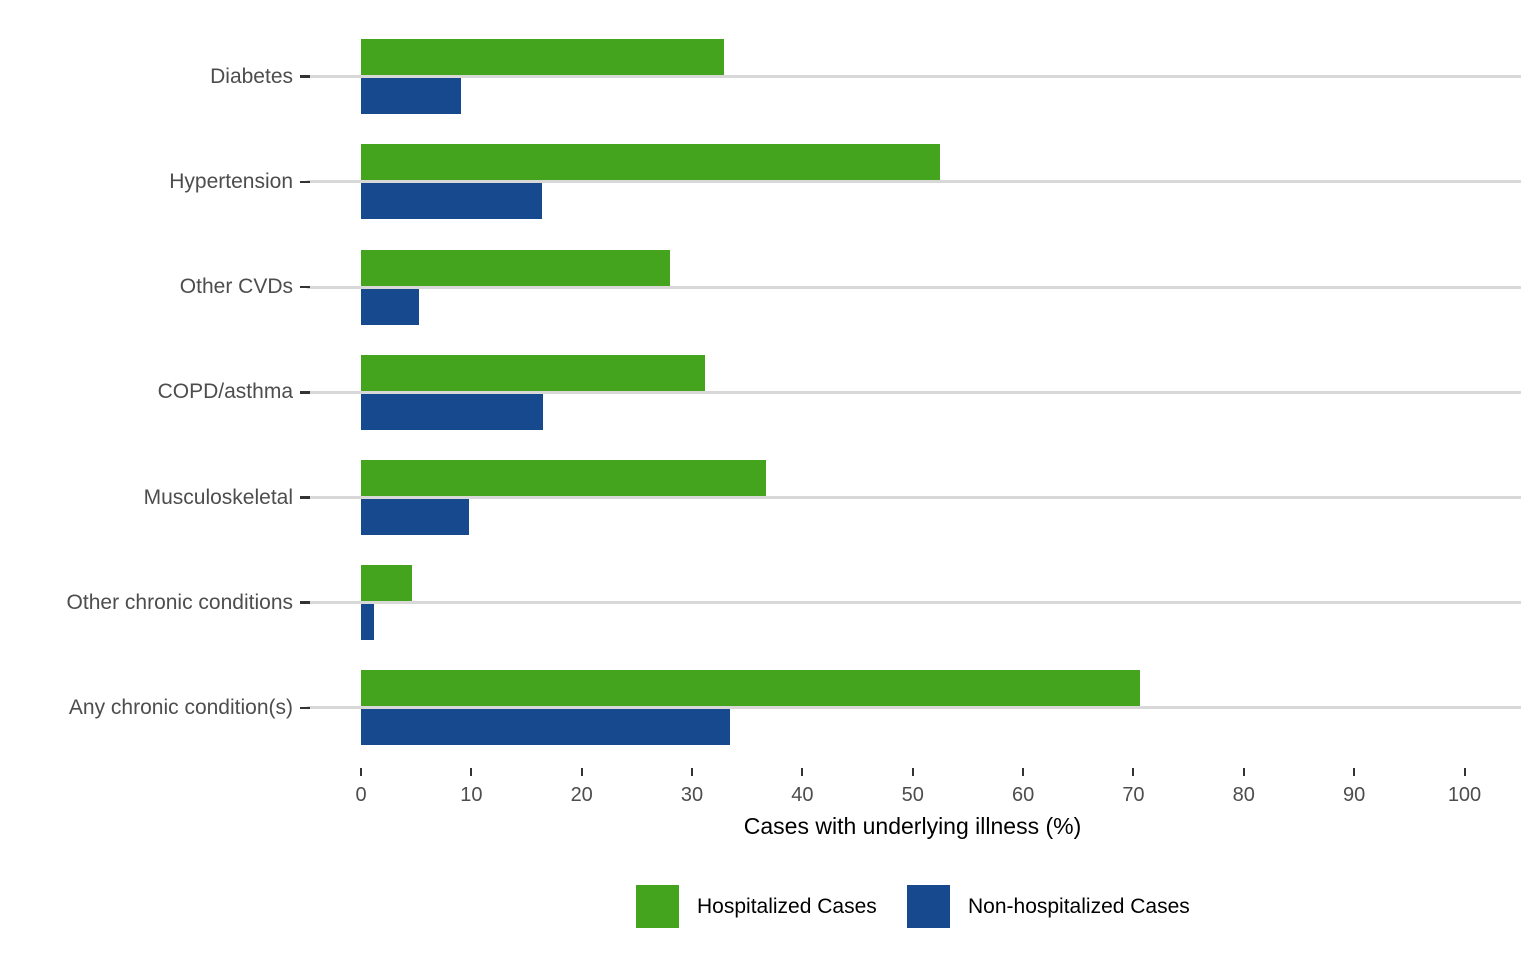  Describe the element at coordinates (368, 621) in the screenshot. I see `bar-non-hospitalized-cases-other-chronic-conditions` at that location.